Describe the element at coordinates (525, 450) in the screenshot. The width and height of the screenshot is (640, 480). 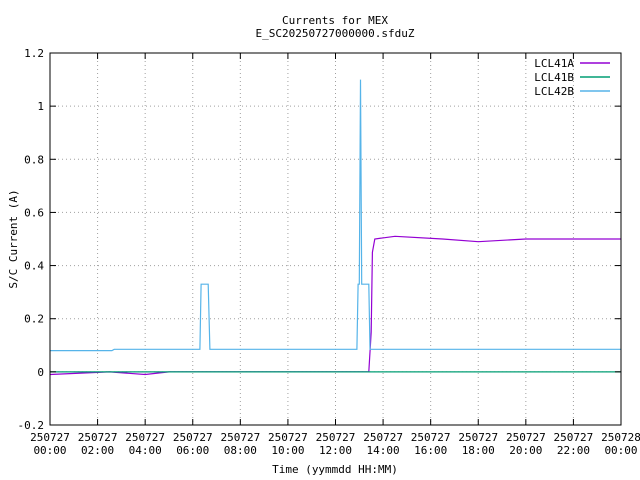
I see `x-tick-label-time: 20:00` at that location.